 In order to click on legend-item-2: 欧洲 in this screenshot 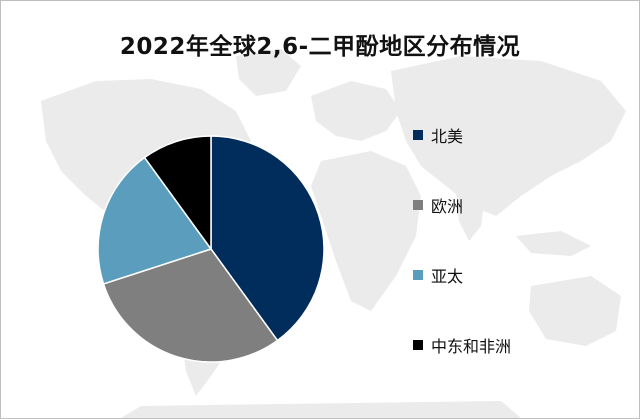, I will do `click(438, 205)`.